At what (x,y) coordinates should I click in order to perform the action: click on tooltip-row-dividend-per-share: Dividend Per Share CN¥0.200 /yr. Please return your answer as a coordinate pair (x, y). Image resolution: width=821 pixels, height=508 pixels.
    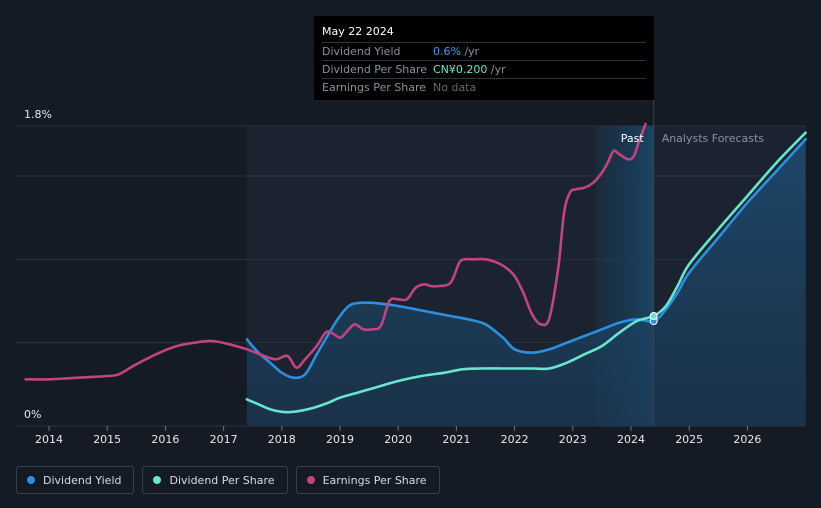
    Looking at the image, I should click on (484, 69).